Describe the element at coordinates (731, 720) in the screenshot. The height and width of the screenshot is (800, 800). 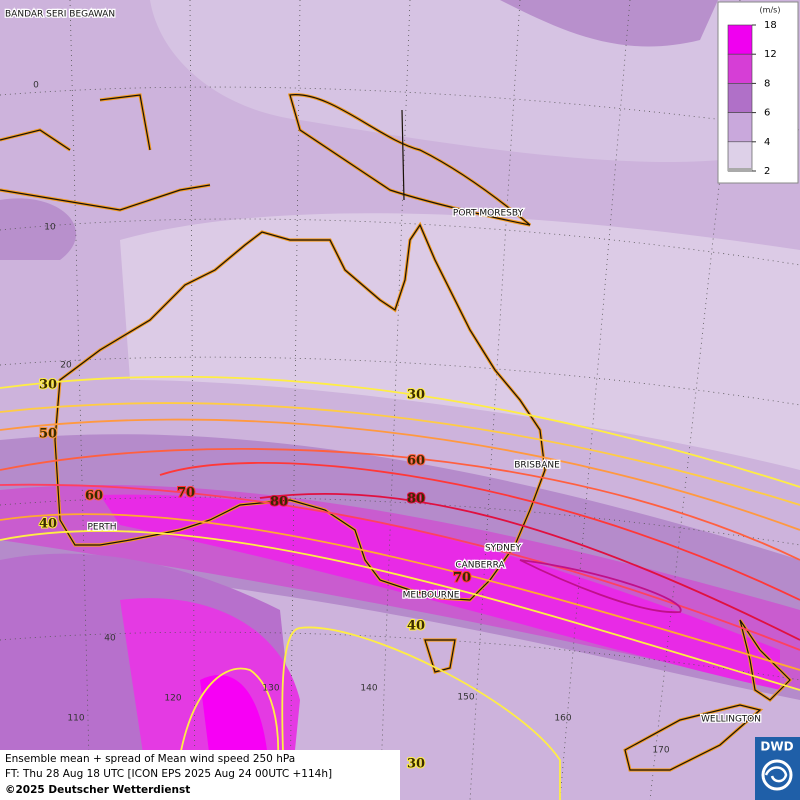
I see `place-label: WELLINGTON` at that location.